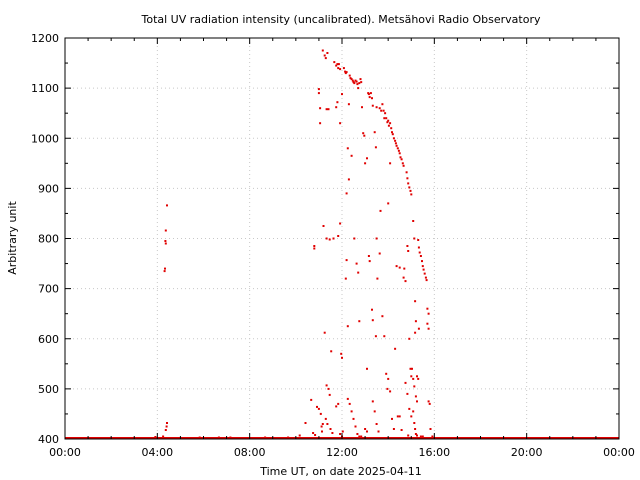 The image size is (640, 480). What do you see at coordinates (48, 289) in the screenshot?
I see `y-tick-label: 700` at bounding box center [48, 289].